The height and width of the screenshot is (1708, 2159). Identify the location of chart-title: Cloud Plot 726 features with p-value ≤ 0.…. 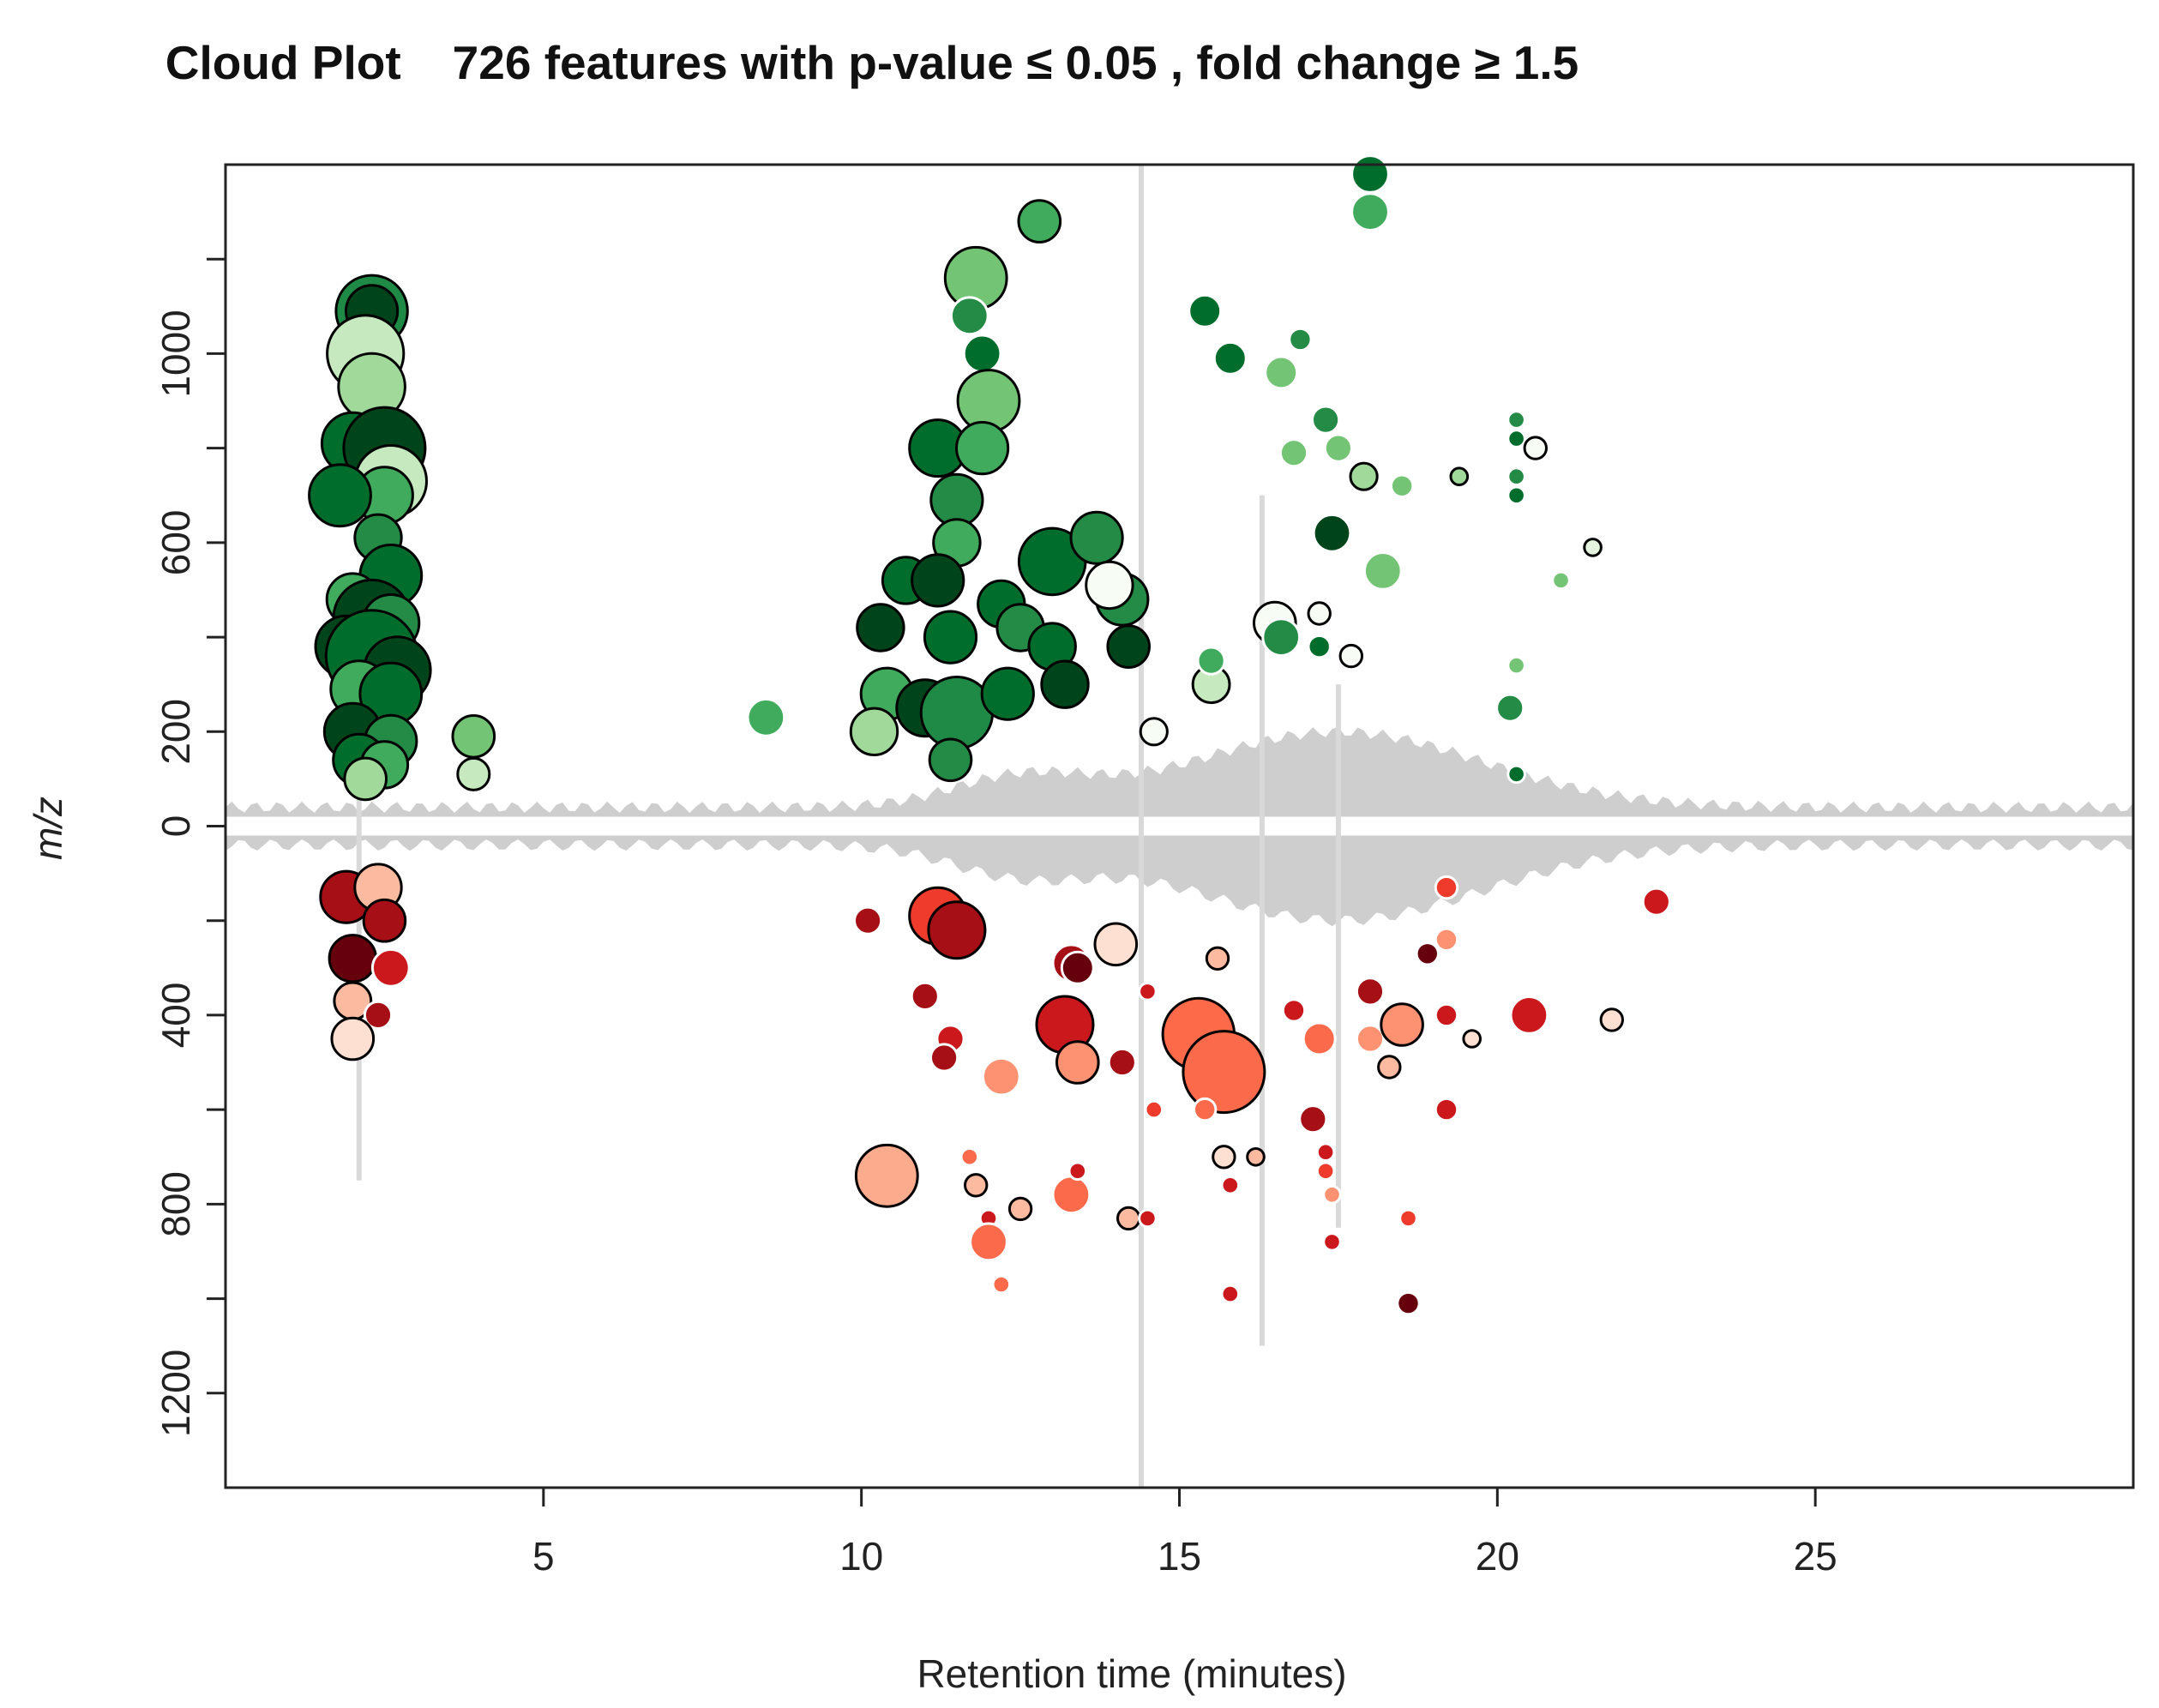
(872, 62).